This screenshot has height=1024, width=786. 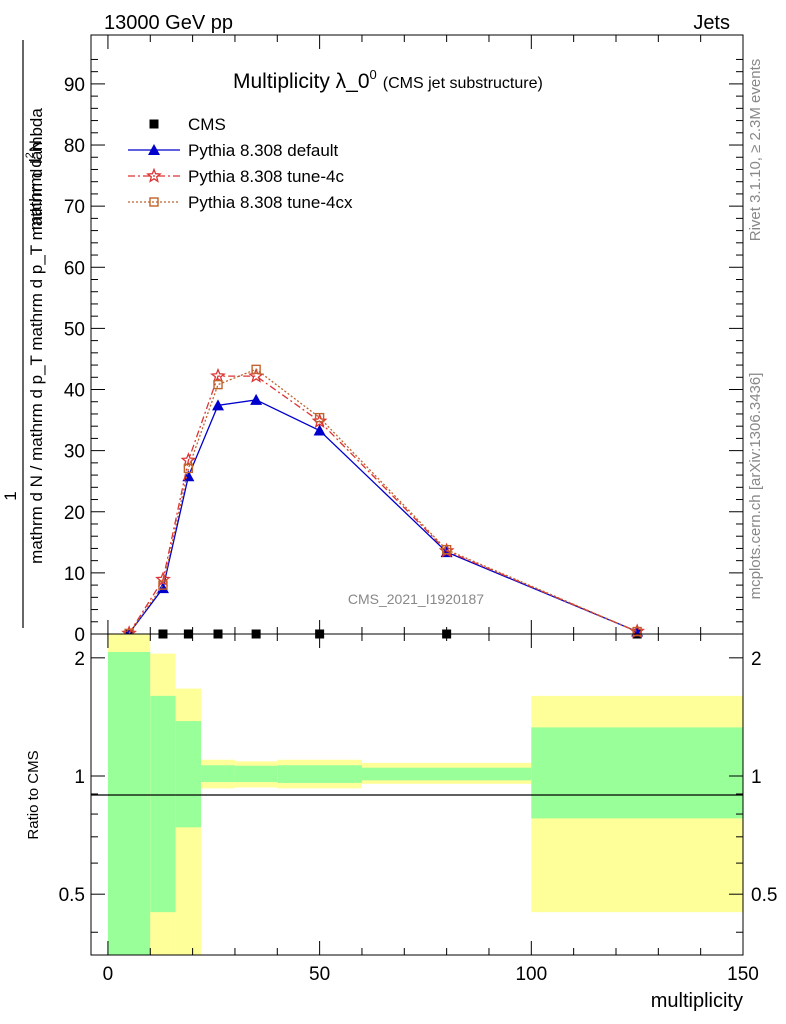 I want to click on watermark: CMS_2021_I1920187, so click(x=416, y=599).